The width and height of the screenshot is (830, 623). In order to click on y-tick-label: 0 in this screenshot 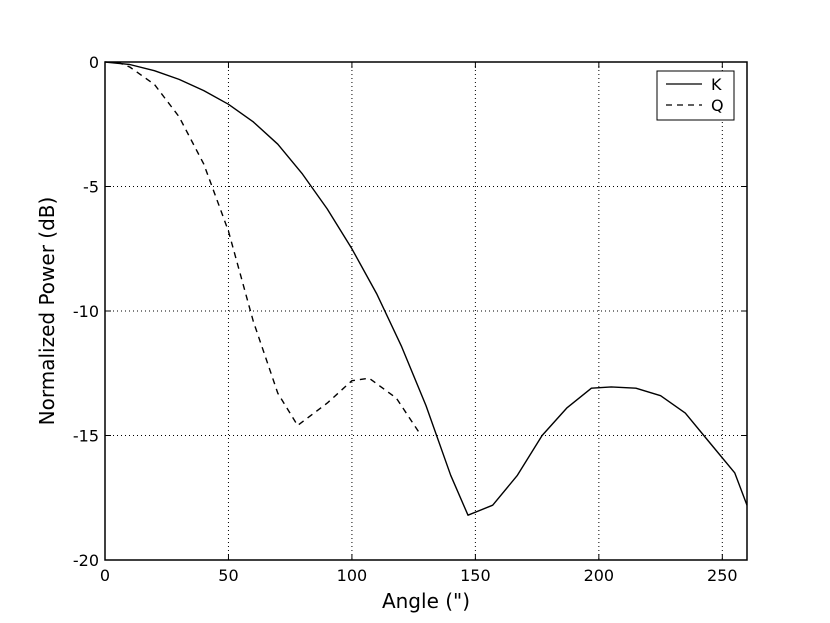, I will do `click(94, 62)`.